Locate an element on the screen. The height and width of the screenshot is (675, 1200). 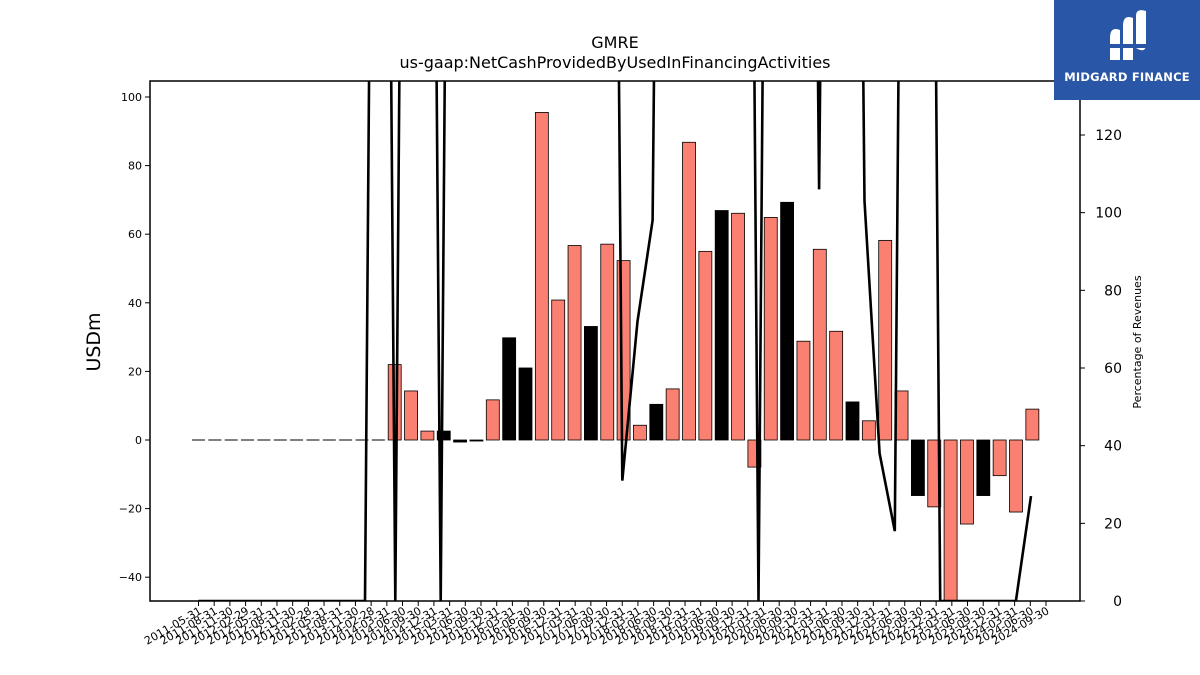
y2-tick-label: 100 is located at coordinates (1108, 214).